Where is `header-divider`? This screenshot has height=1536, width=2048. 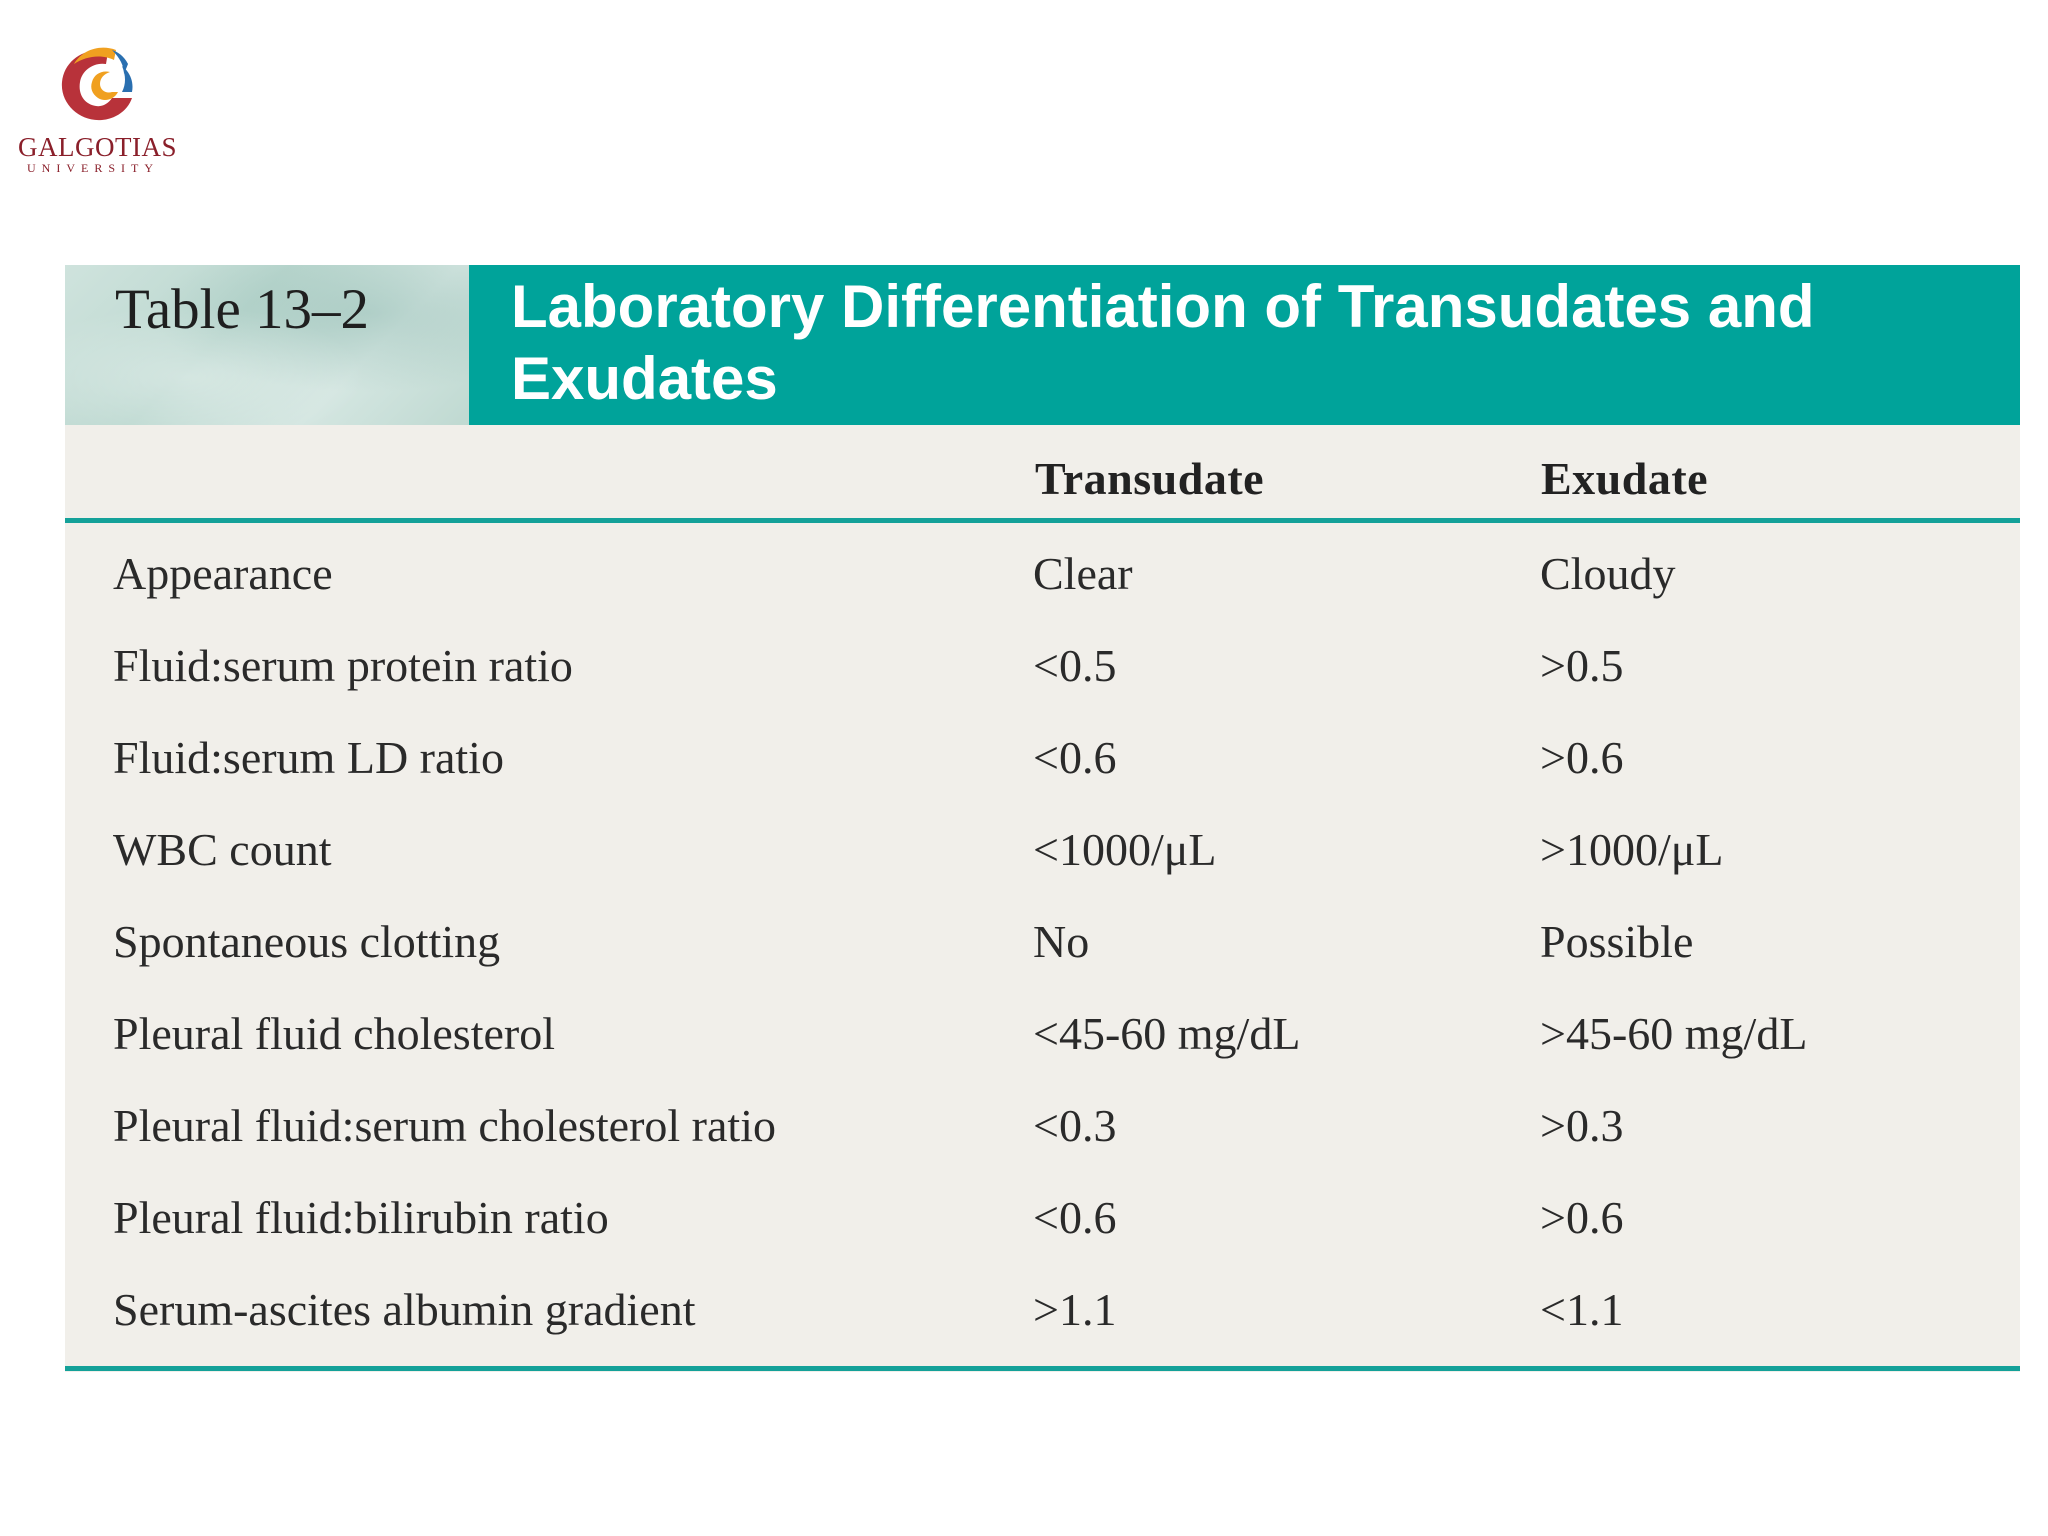
header-divider is located at coordinates (1042, 520).